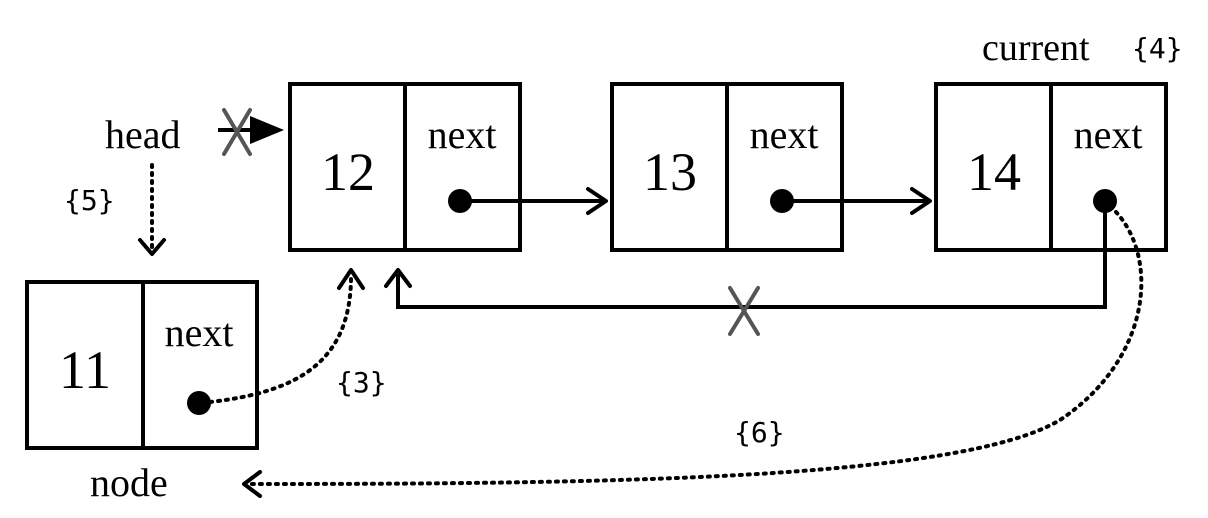 The width and height of the screenshot is (1208, 518). Describe the element at coordinates (1157, 48) in the screenshot. I see `step-4-label: {4}` at that location.